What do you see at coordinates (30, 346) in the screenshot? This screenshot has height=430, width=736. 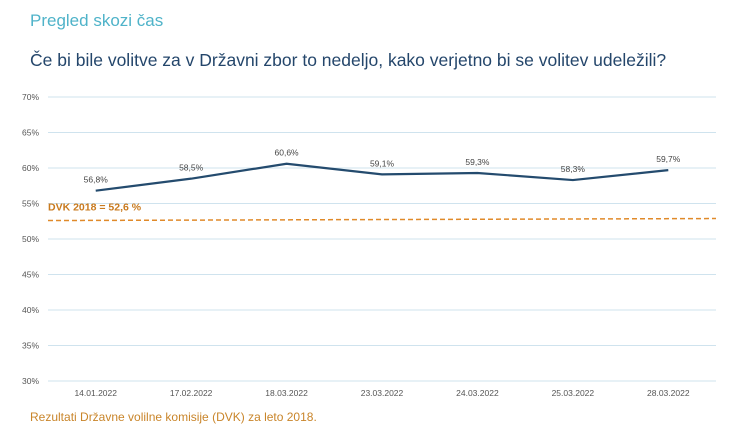 I see `y-tick-label: 35%` at bounding box center [30, 346].